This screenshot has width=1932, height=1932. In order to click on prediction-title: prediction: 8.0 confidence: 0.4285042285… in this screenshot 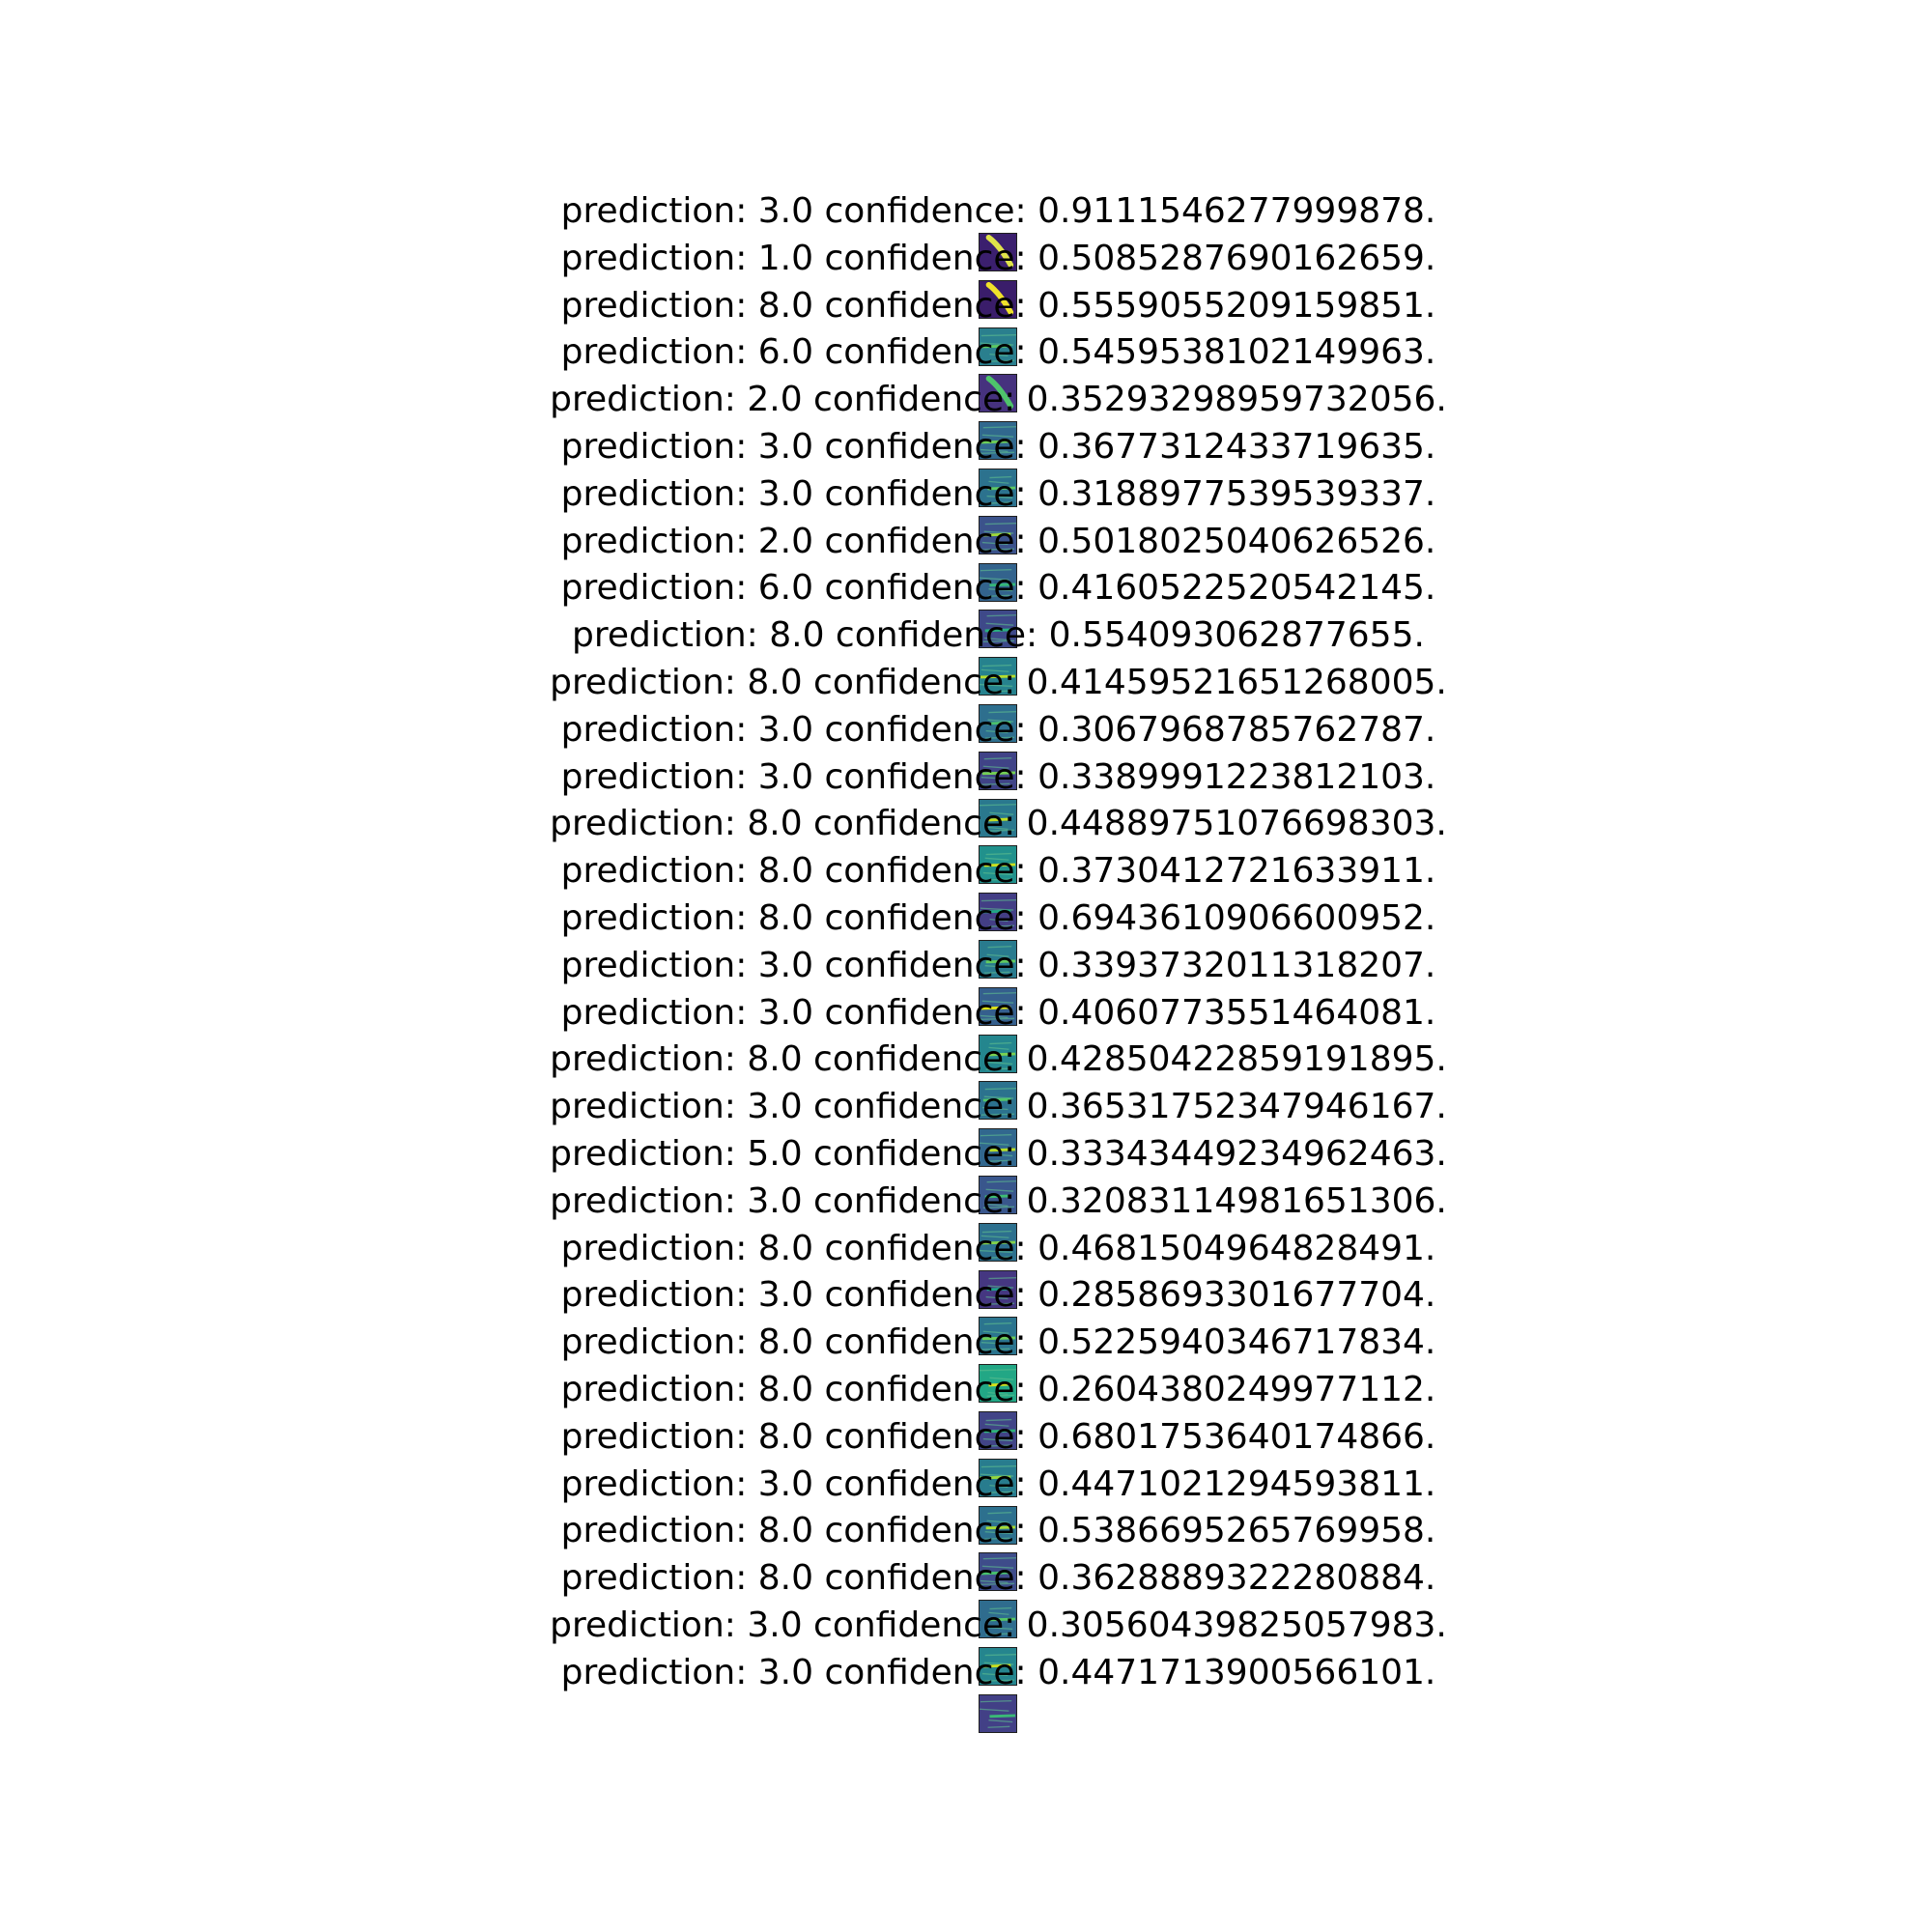, I will do `click(998, 1059)`.